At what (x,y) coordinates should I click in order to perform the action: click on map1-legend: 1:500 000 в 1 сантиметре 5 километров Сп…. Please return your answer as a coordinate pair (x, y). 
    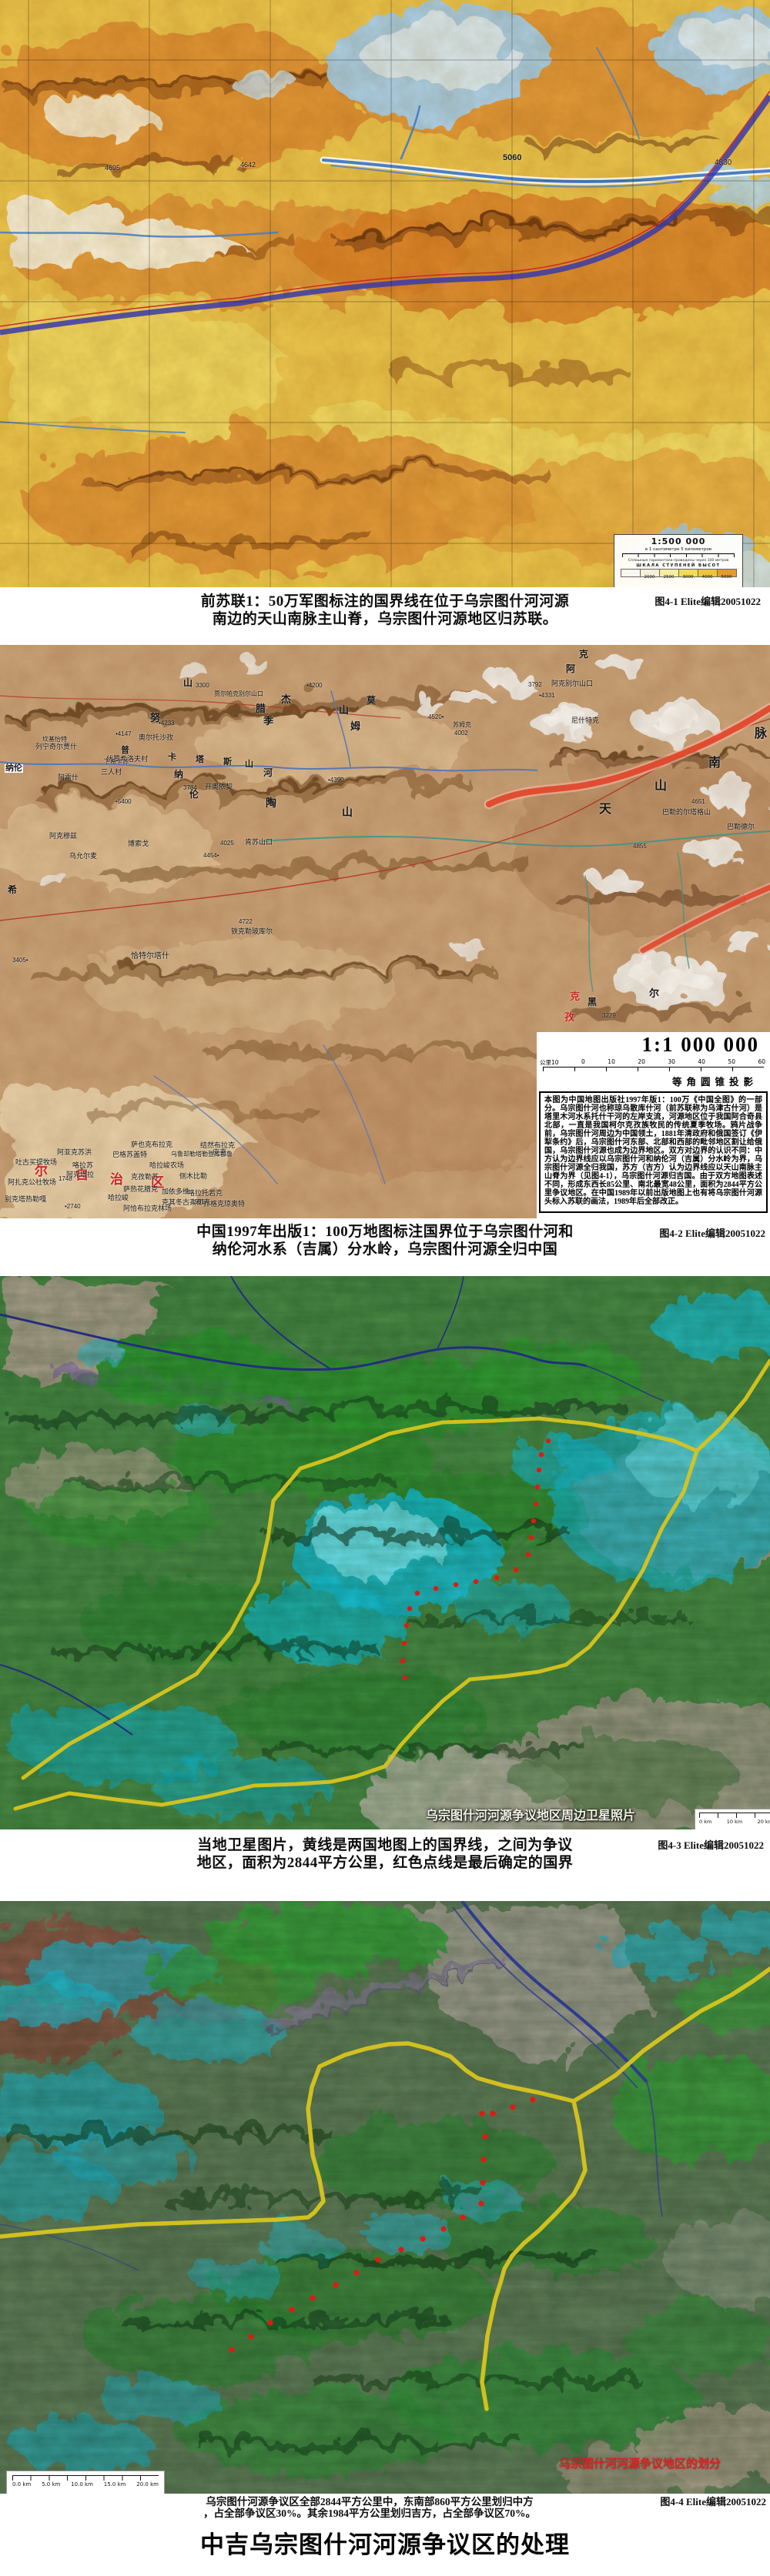
    Looking at the image, I should click on (678, 560).